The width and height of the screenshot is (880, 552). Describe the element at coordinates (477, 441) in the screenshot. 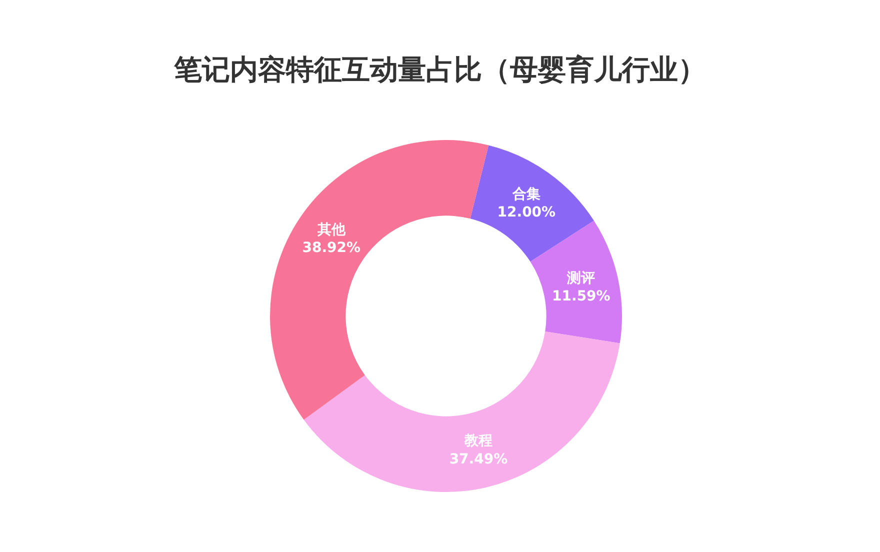

I see `slice-label: 教程` at that location.